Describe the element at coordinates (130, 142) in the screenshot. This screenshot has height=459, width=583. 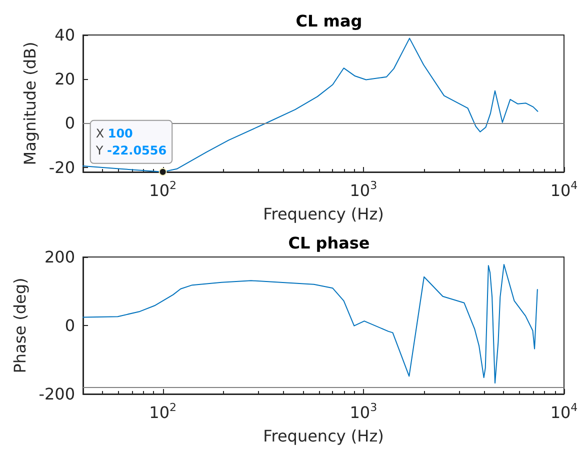
I see `annotation: X 100 Y -22.0556` at that location.